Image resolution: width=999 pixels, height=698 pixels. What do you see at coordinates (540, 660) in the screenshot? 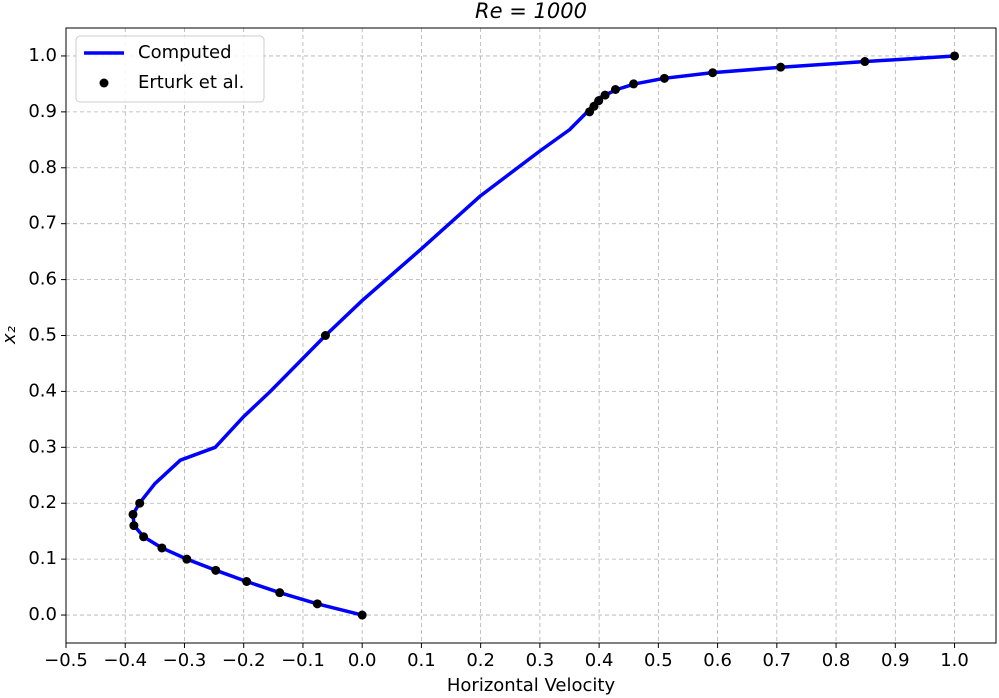
I see `x-tick-label: 0.3` at bounding box center [540, 660].